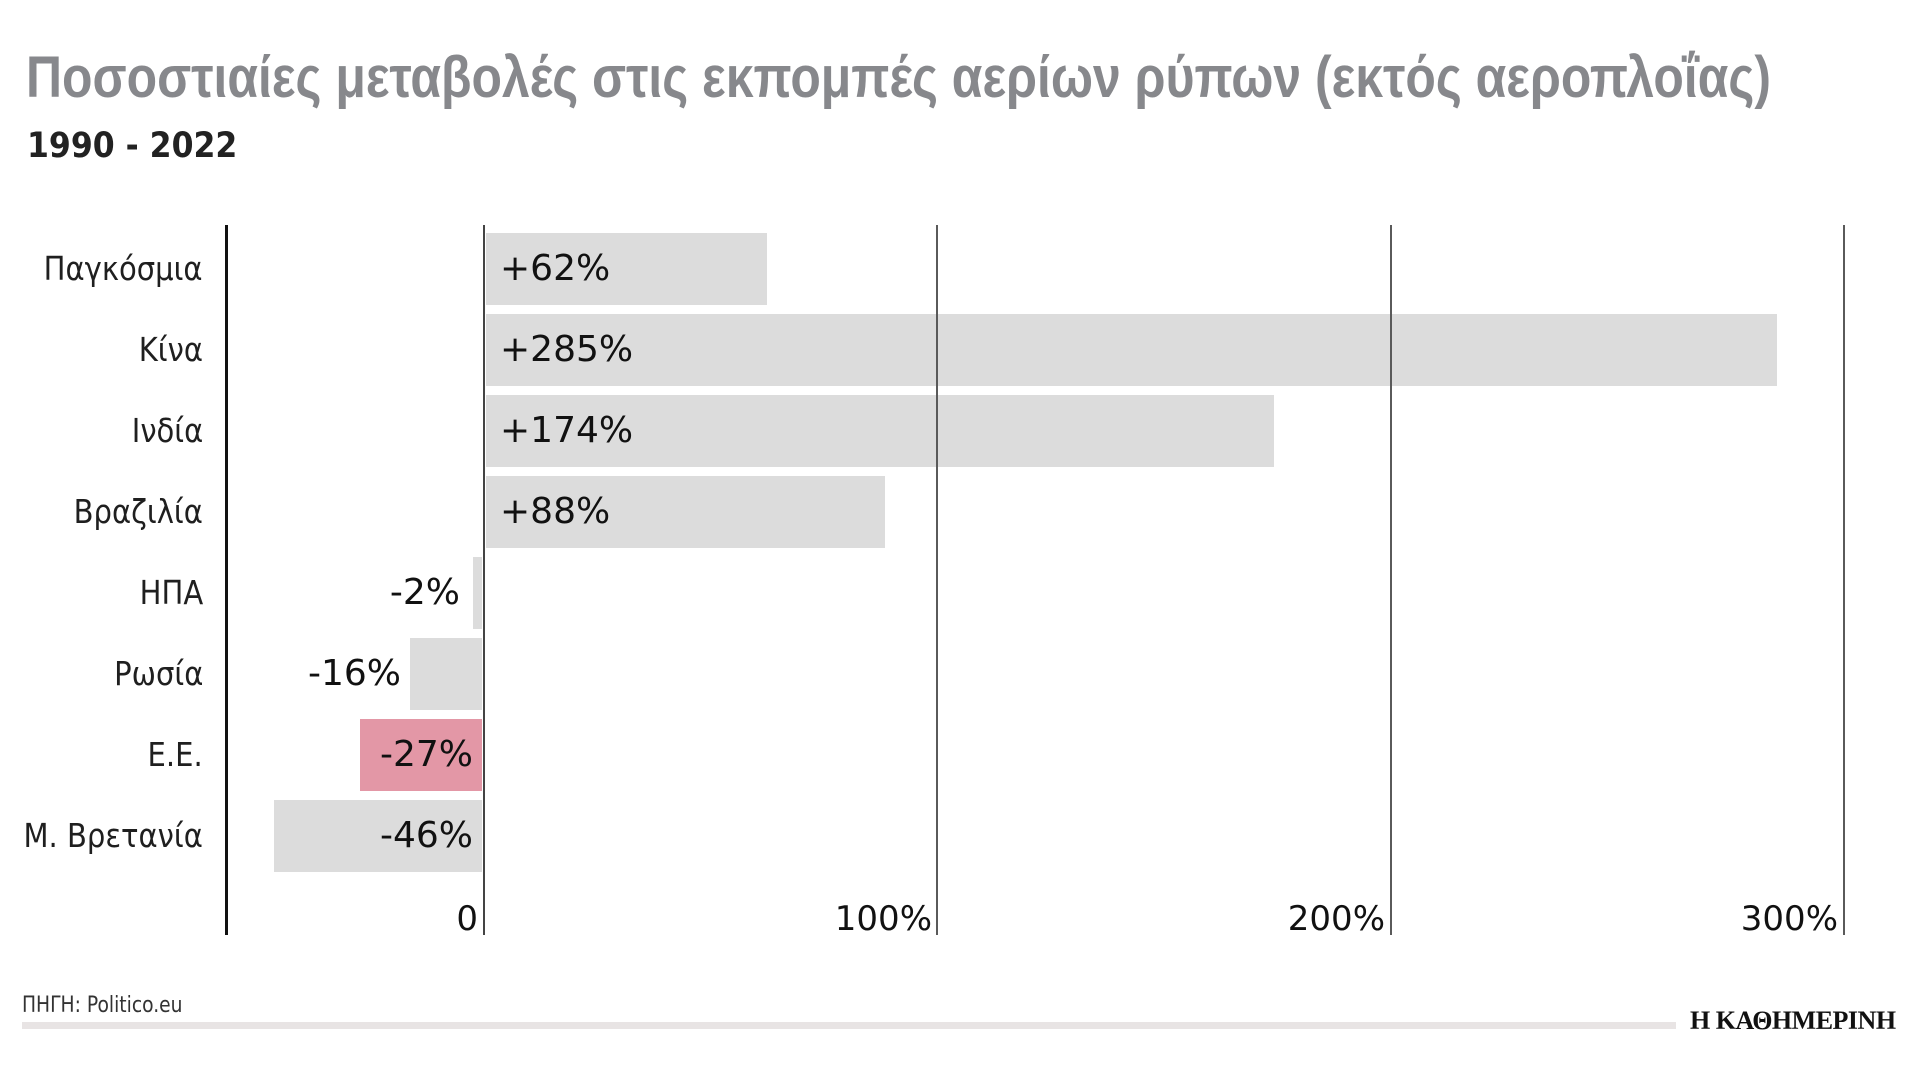 Image resolution: width=1920 pixels, height=1080 pixels. What do you see at coordinates (1131, 350) in the screenshot?
I see `bar-china` at bounding box center [1131, 350].